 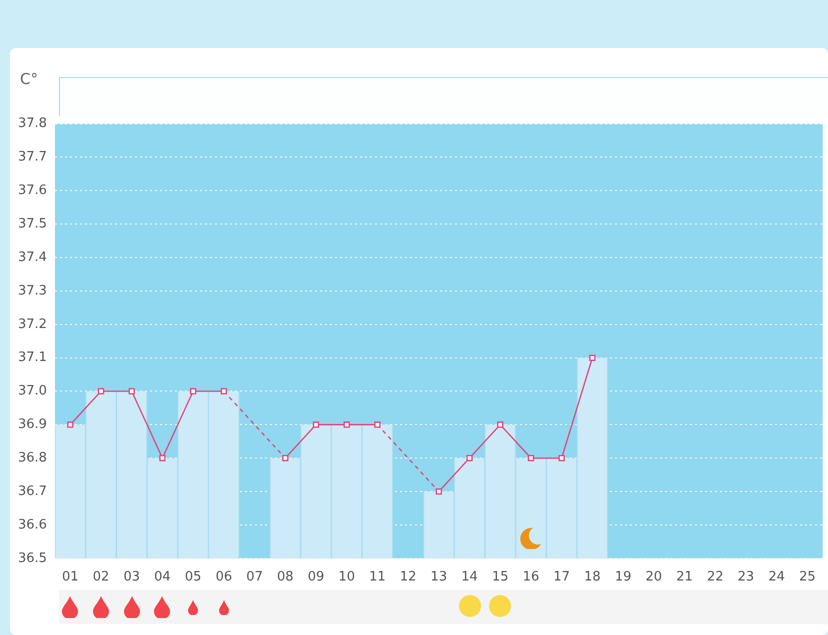 I want to click on x-tick-label: 22, so click(x=715, y=577).